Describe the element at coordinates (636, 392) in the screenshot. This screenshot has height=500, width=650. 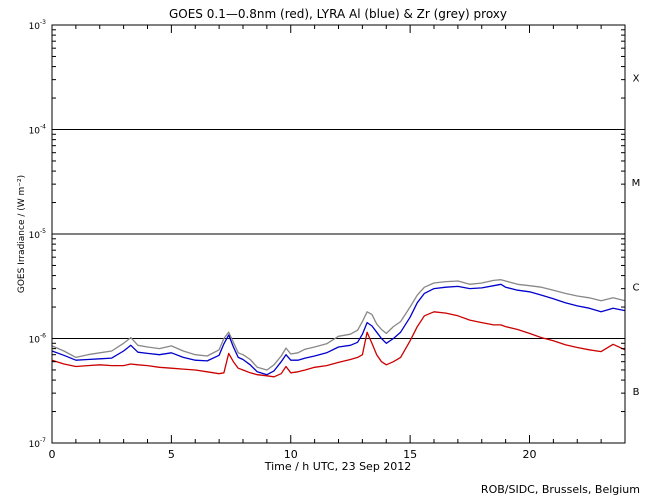
I see `flare-class-b: B` at that location.